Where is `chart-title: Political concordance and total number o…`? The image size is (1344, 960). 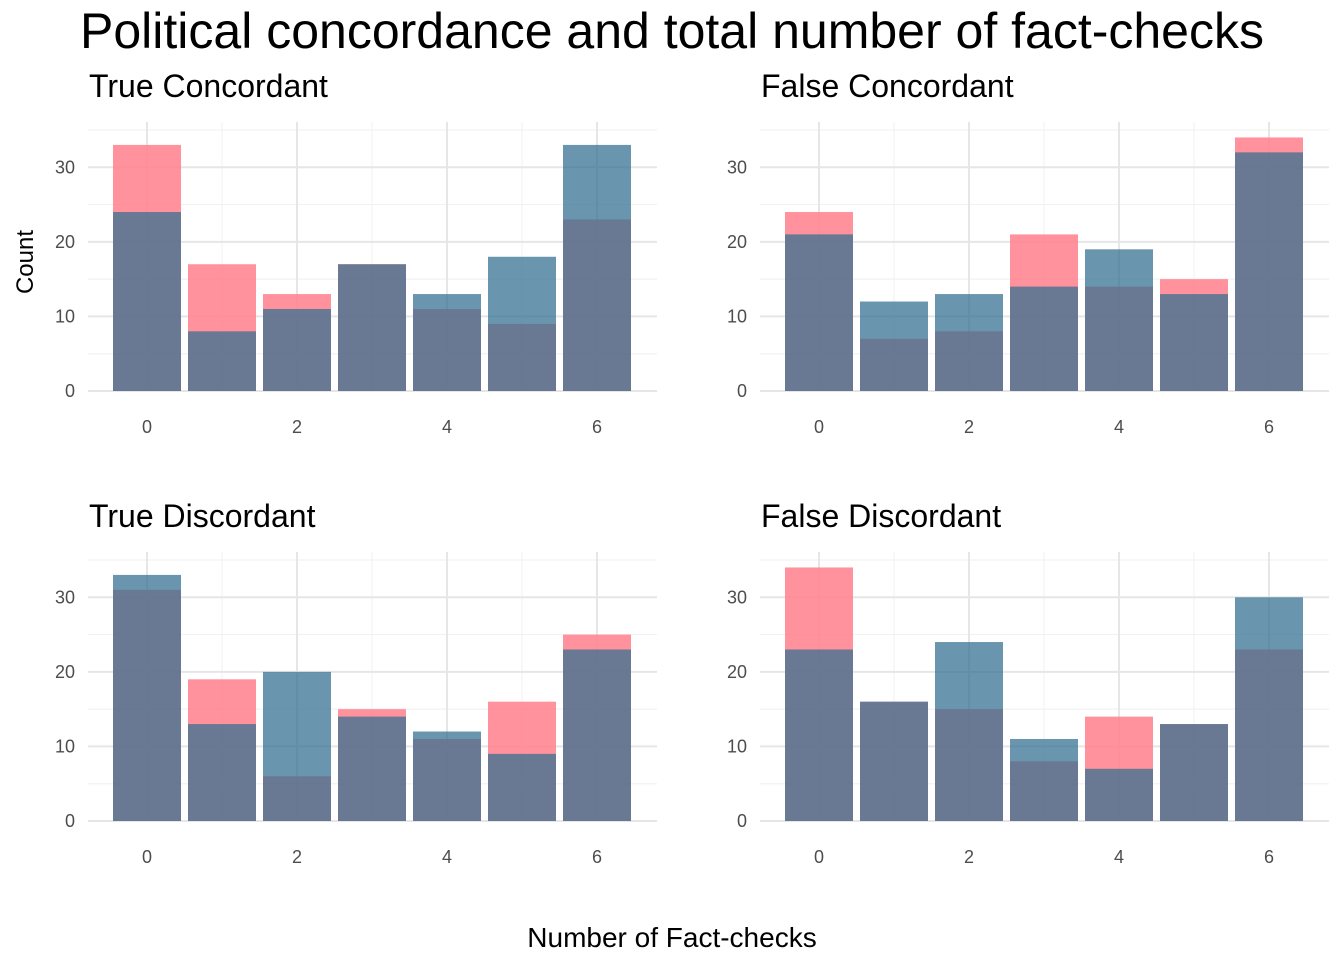 chart-title: Political concordance and total number o… is located at coordinates (672, 31).